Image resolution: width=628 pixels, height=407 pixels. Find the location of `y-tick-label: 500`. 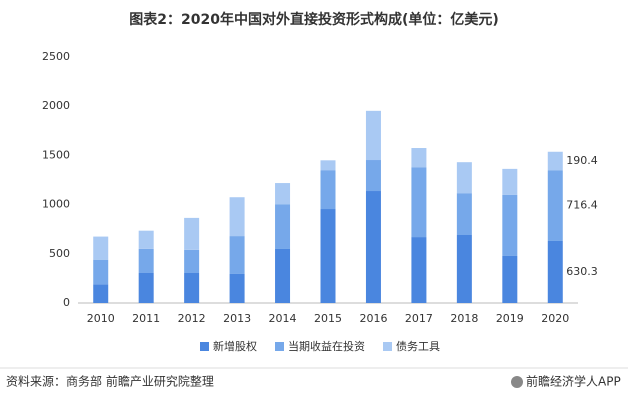

y-tick-label: 500 is located at coordinates (59, 253).